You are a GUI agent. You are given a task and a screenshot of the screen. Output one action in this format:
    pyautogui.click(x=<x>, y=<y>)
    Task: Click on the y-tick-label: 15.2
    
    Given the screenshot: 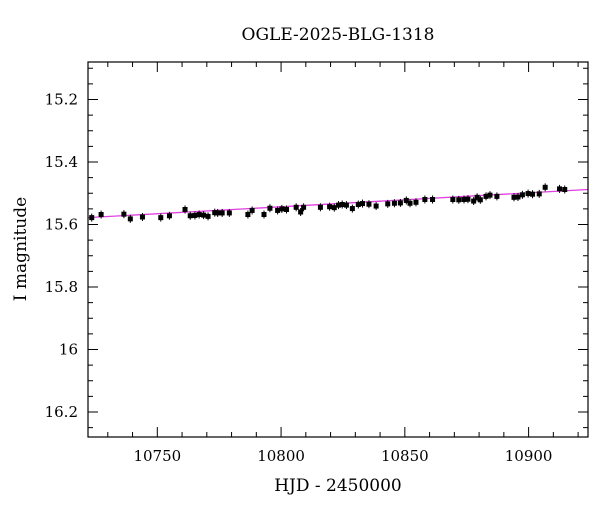 What is the action you would take?
    pyautogui.click(x=61, y=100)
    